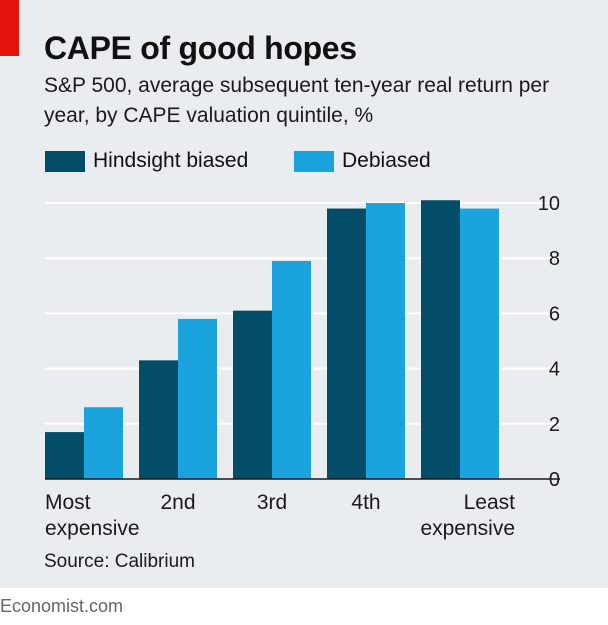  I want to click on legend-item-debiased: Debiased, so click(362, 161).